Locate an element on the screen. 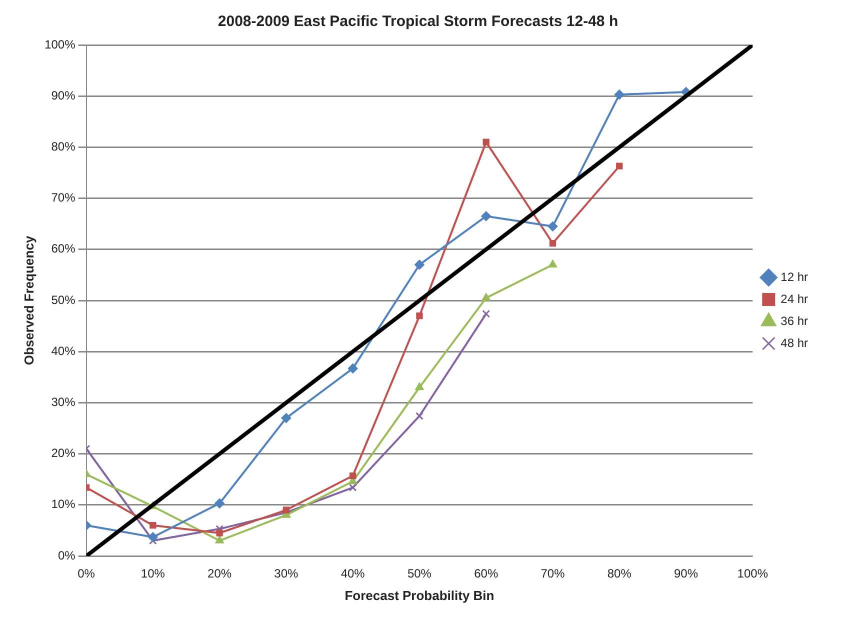 This screenshot has width=859, height=626. x-tick-label: 40% is located at coordinates (353, 573).